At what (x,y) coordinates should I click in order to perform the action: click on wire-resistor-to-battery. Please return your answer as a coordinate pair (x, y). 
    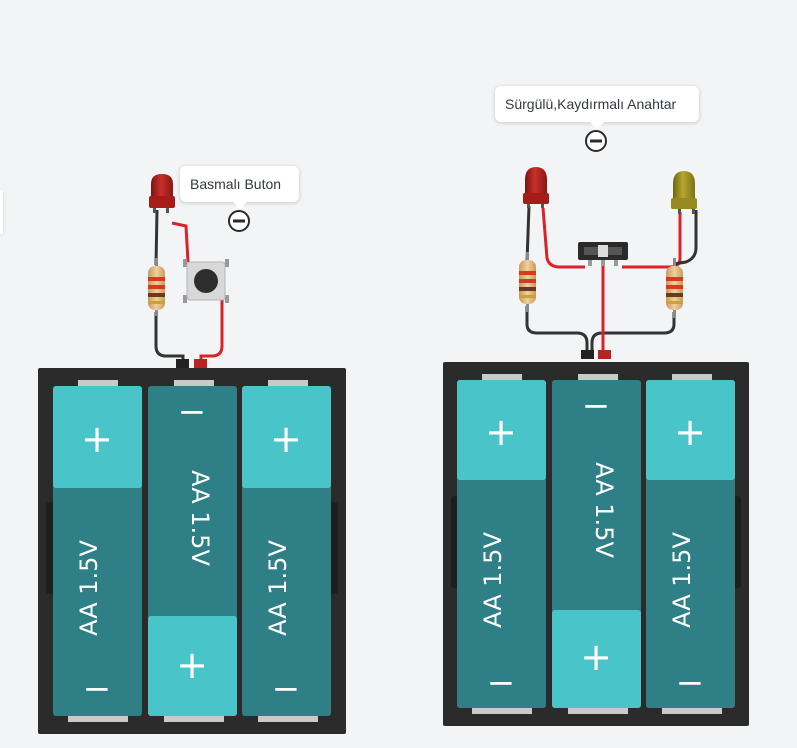
    Looking at the image, I should click on (169, 339).